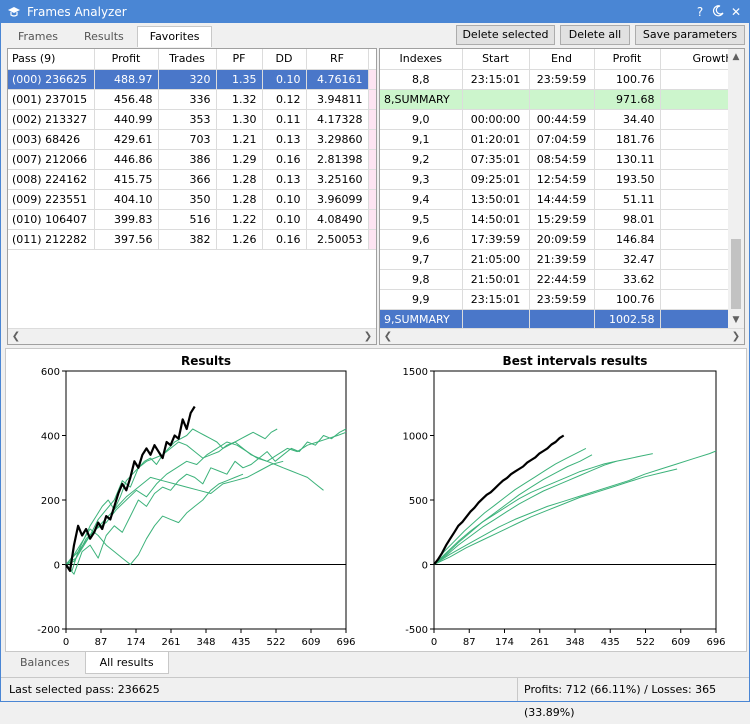  Describe the element at coordinates (284, 59) in the screenshot. I see `col-dd: DD` at that location.